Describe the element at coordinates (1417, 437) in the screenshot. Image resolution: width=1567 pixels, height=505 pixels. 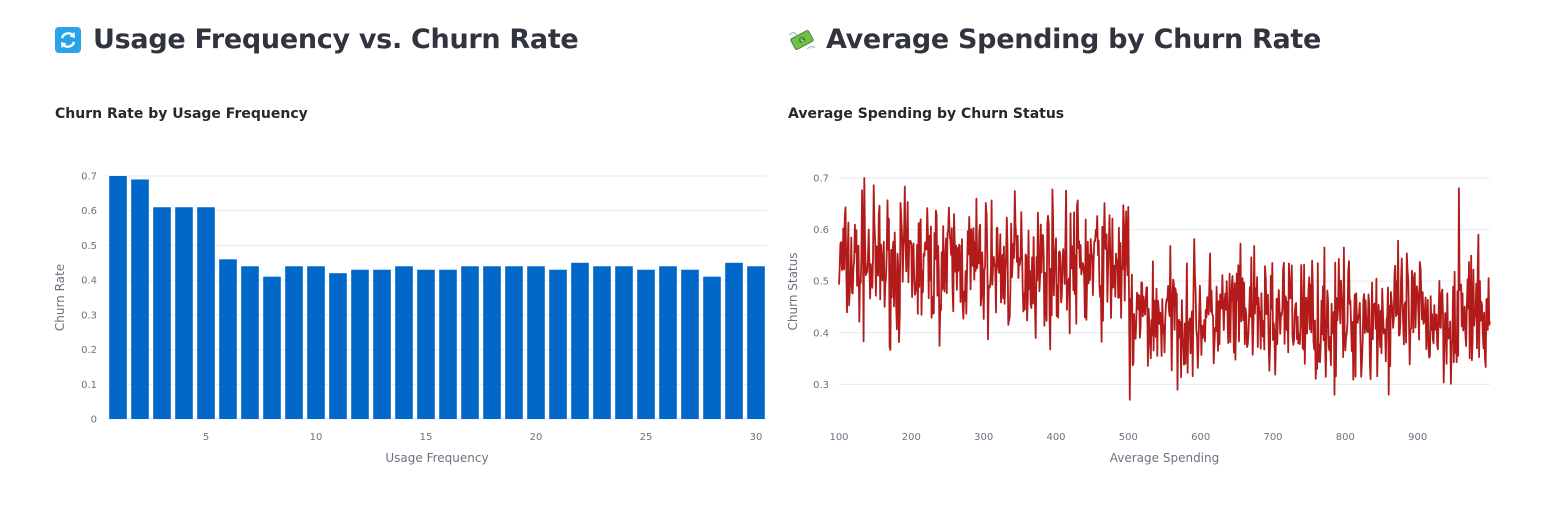
I see `x-tick-label: 900` at that location.